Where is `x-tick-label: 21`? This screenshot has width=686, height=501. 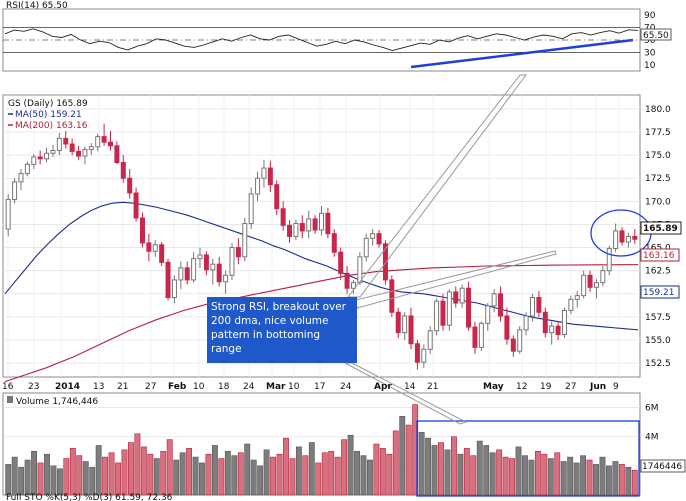 x-tick-label: 21 is located at coordinates (122, 387).